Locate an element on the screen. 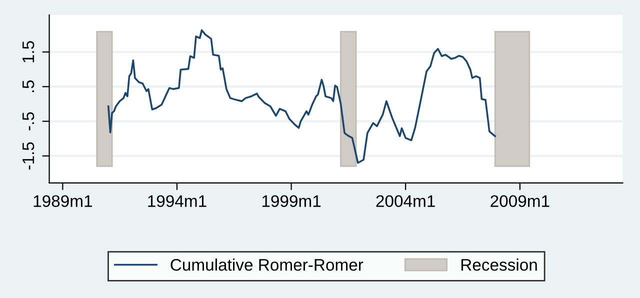 This screenshot has height=298, width=640. y-tick-label: .5 is located at coordinates (28, 86).